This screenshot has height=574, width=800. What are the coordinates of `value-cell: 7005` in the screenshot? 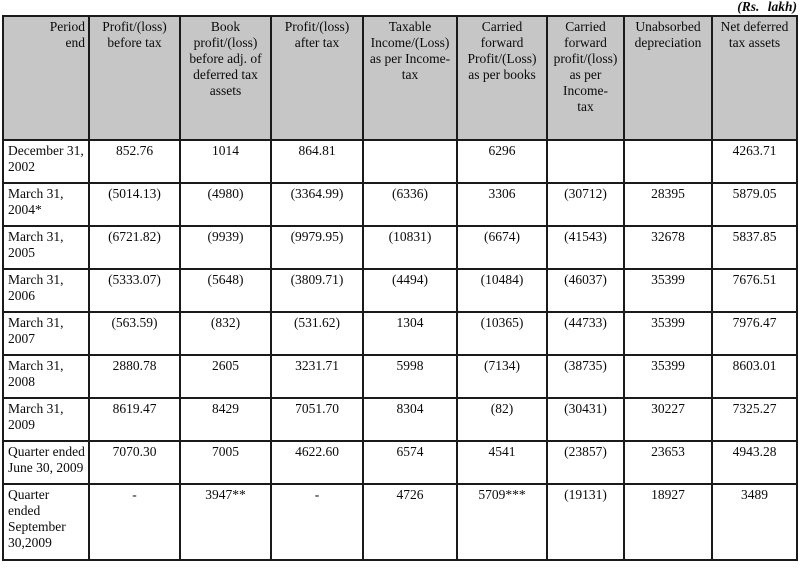 It's located at (225, 462).